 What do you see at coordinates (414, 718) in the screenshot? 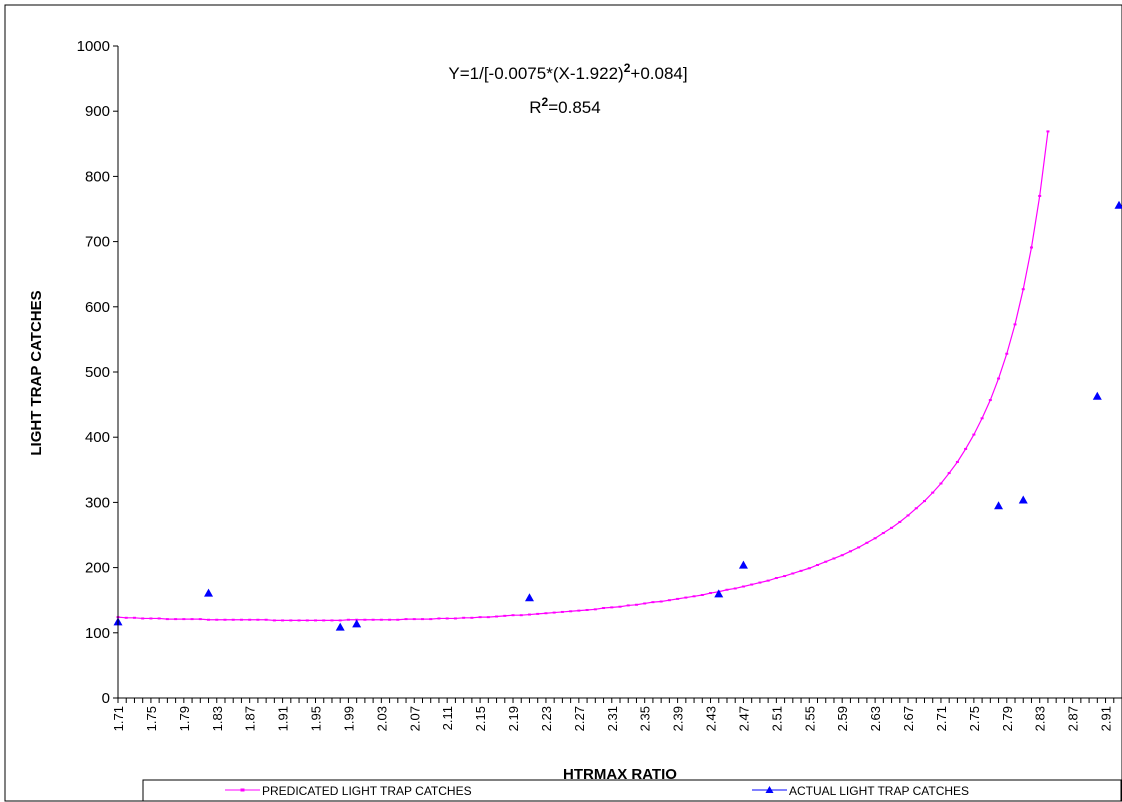
I see `x-tick-label: 2.07` at bounding box center [414, 718].